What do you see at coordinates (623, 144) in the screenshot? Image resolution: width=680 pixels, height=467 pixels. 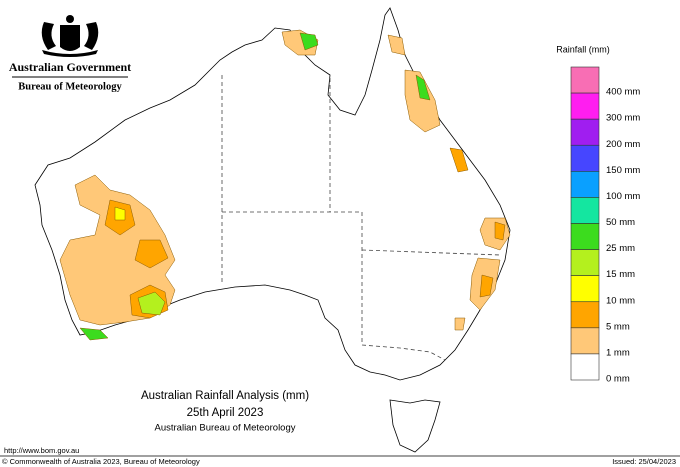 I see `legend-label: 200 mm` at bounding box center [623, 144].